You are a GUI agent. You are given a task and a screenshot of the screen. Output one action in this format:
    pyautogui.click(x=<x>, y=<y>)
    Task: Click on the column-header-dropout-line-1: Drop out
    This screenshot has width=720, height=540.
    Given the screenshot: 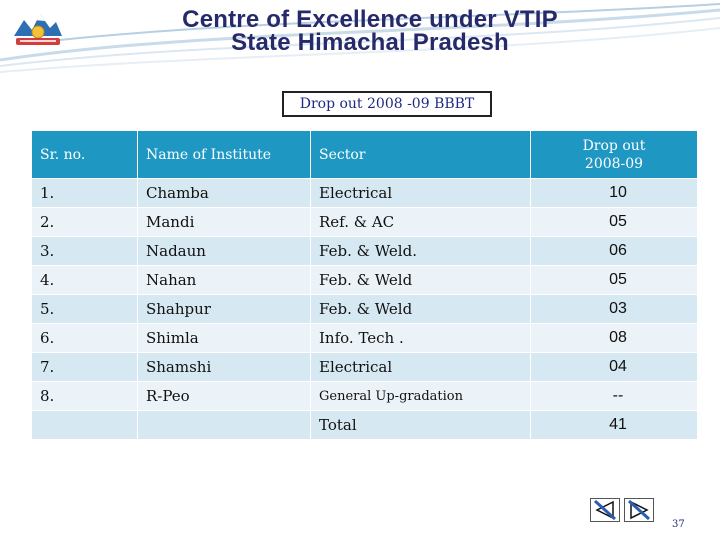 What is the action you would take?
    pyautogui.click(x=614, y=145)
    